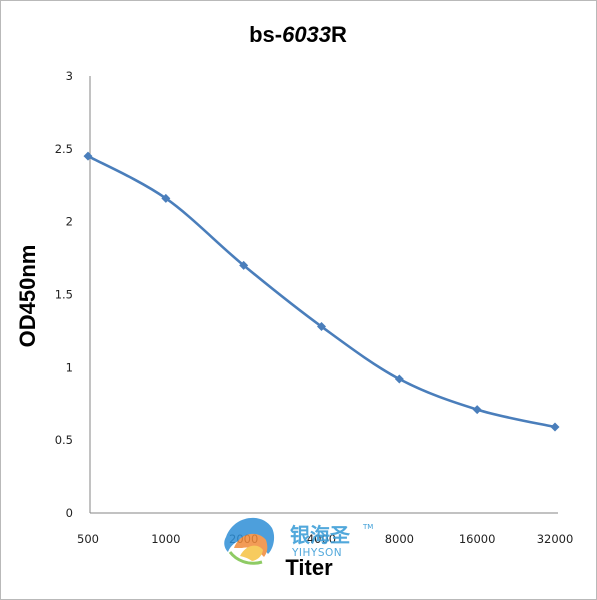 This screenshot has height=600, width=597. I want to click on watermark-chinese: 银海圣, so click(320, 535).